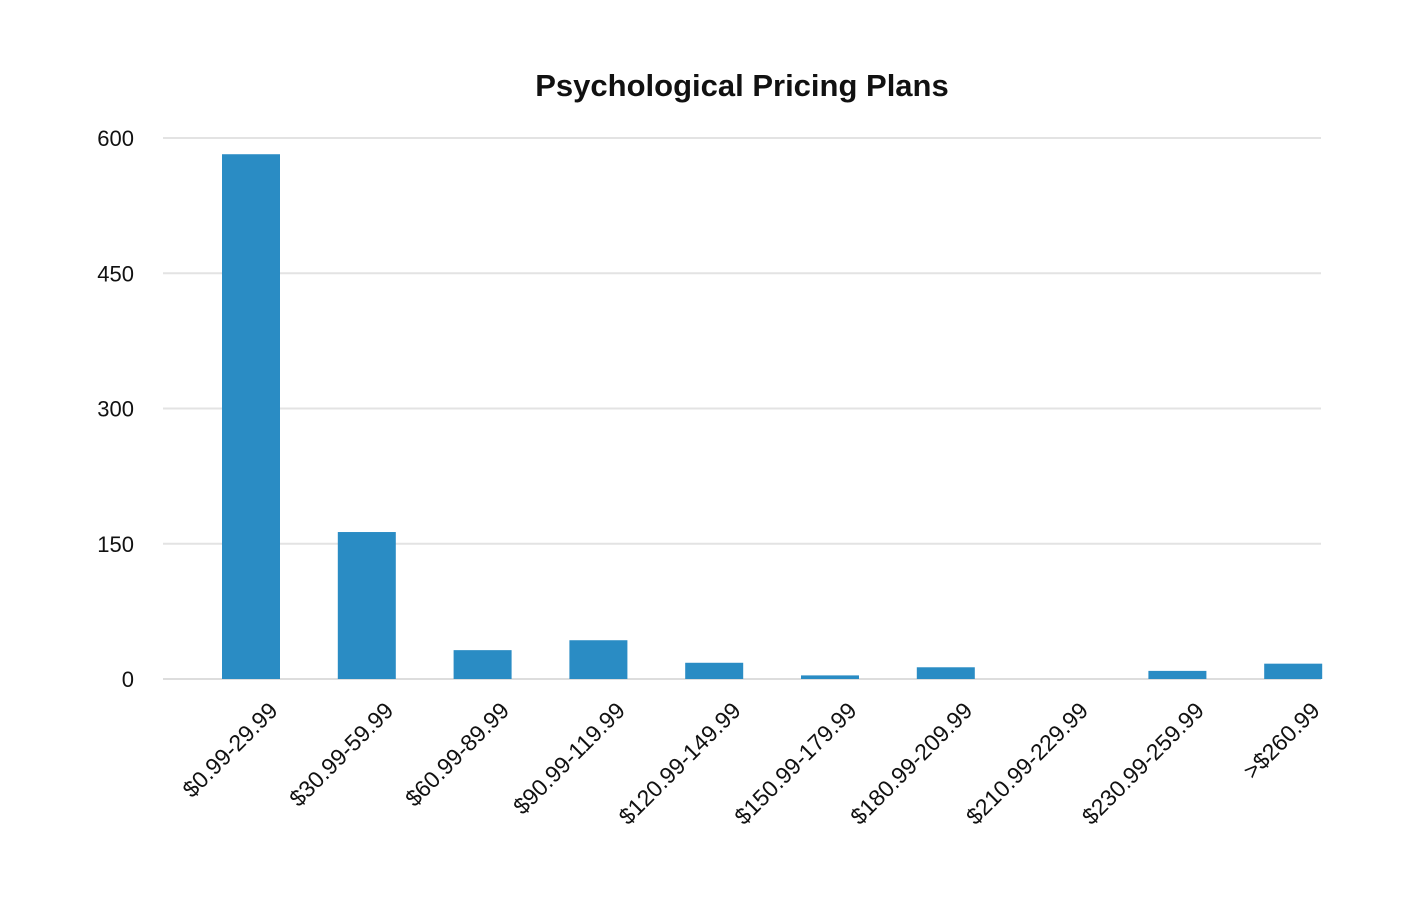 The height and width of the screenshot is (910, 1422). Describe the element at coordinates (1143, 763) in the screenshot. I see `x-tick-label: $230.99-259.99` at that location.